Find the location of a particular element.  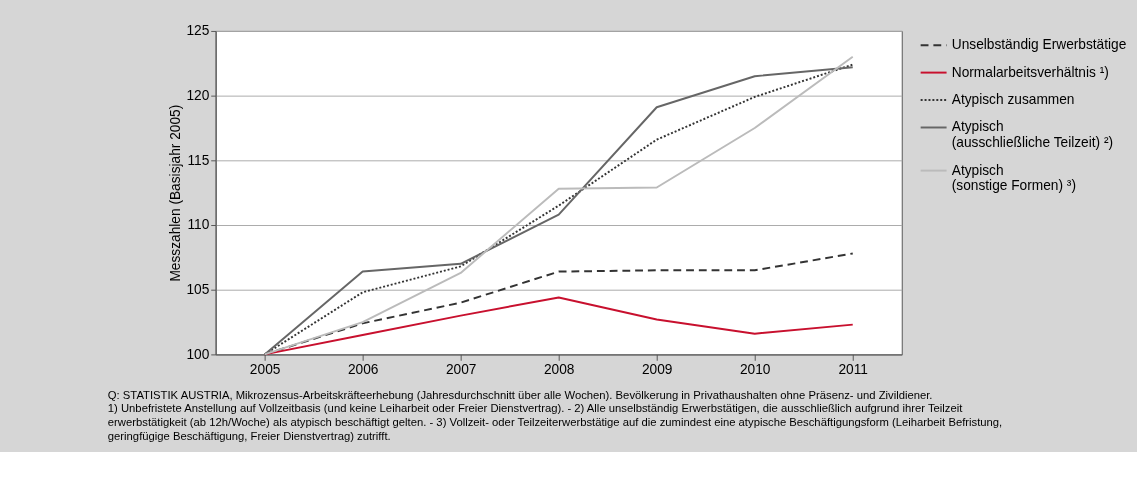

x-tick-label: 2009 is located at coordinates (657, 369).